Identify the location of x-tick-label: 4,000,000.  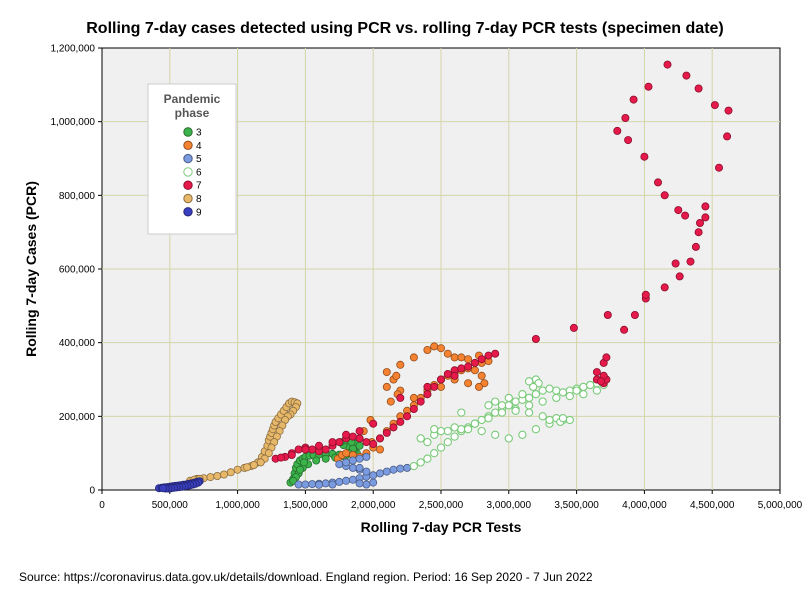
(644, 505).